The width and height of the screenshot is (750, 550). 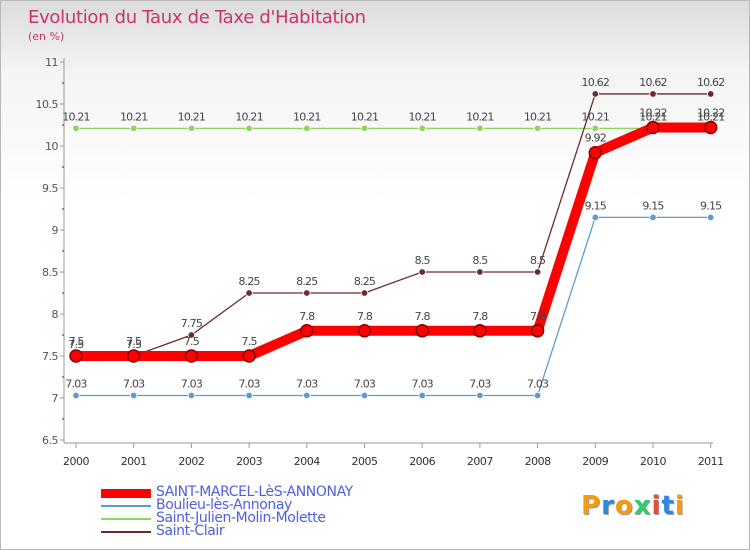 What do you see at coordinates (50, 272) in the screenshot?
I see `y-tick-label: 8.5` at bounding box center [50, 272].